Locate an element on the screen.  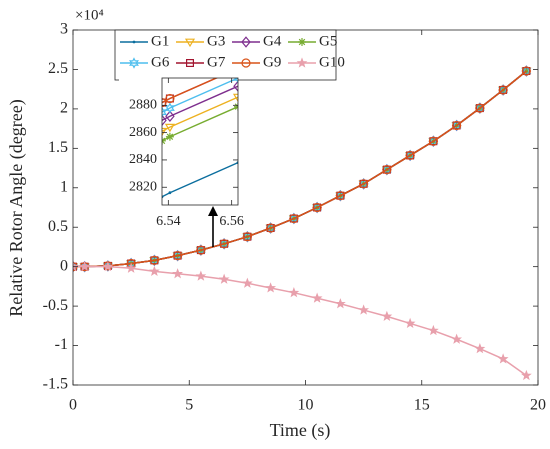
x-tick-label: 20 is located at coordinates (538, 405).